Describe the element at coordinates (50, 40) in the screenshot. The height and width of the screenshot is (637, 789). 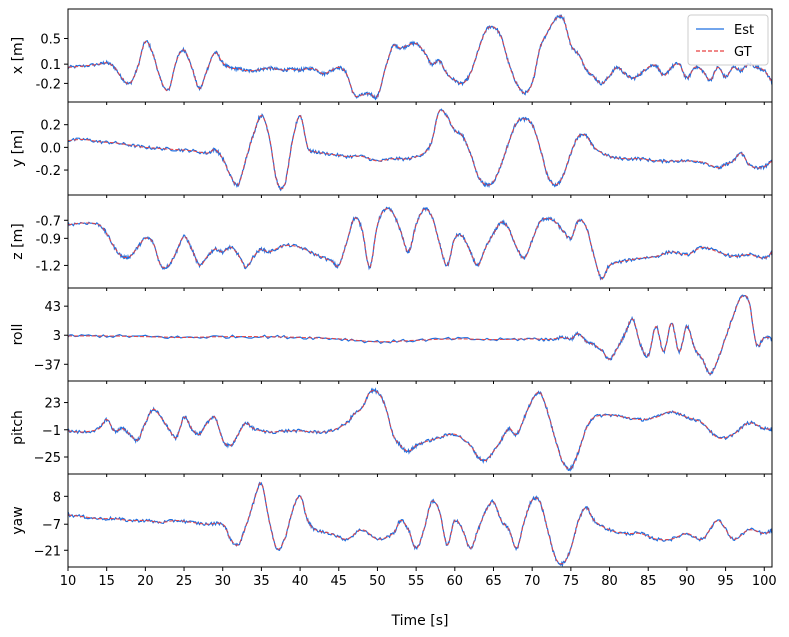
I see `y-tick-label: 0.5` at that location.